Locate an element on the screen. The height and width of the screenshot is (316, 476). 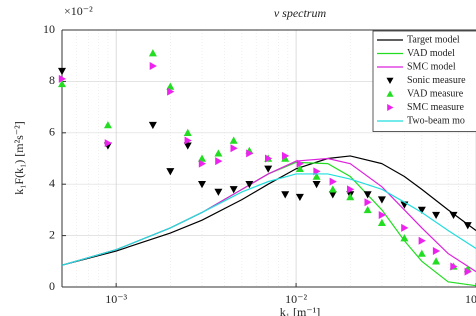
legend-label: Target model is located at coordinates (433, 39).